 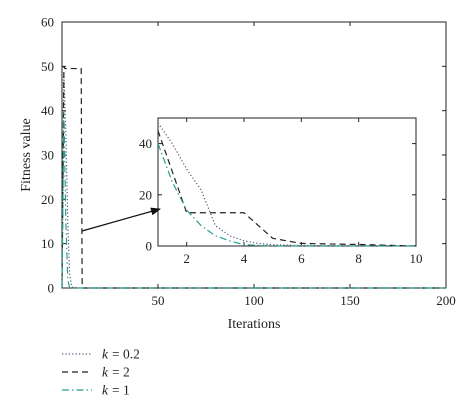 What do you see at coordinates (47, 199) in the screenshot?
I see `y-tick-label: 20` at bounding box center [47, 199].